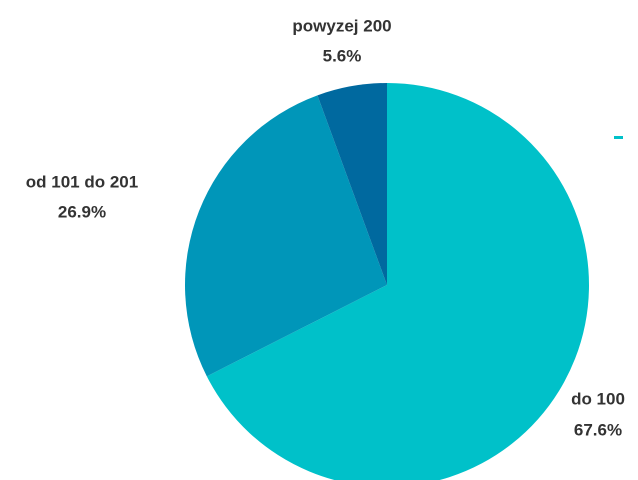 Image resolution: width=638 pixels, height=480 pixels. What do you see at coordinates (82, 181) in the screenshot?
I see `slice-label: od 101 do 201` at bounding box center [82, 181].